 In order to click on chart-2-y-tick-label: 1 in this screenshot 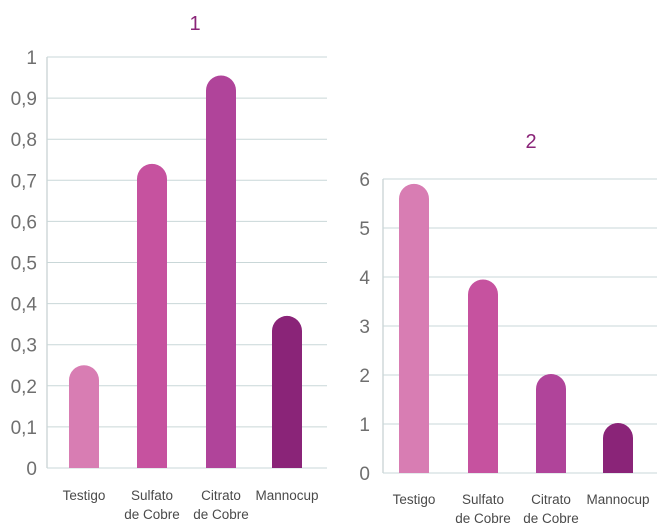, I will do `click(364, 425)`.